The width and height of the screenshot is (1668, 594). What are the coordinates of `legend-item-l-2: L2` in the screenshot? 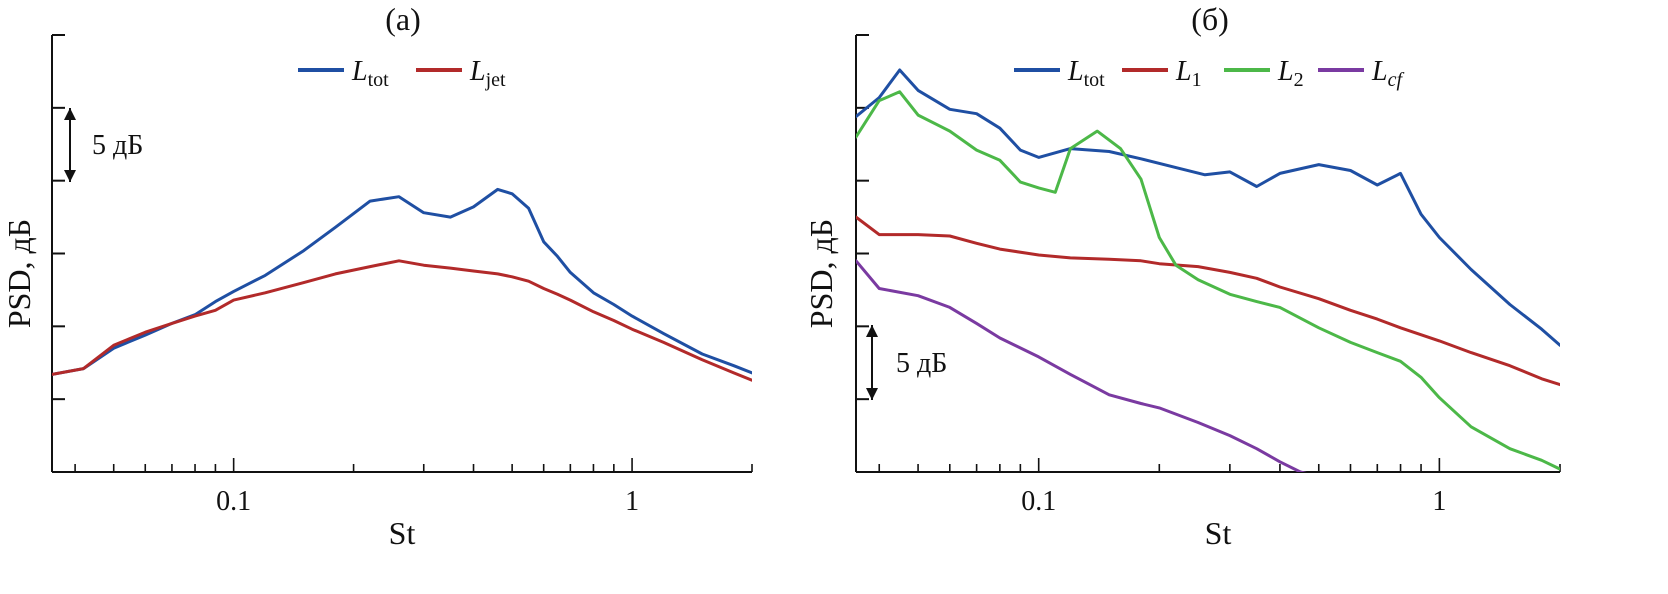 It's located at (1264, 73).